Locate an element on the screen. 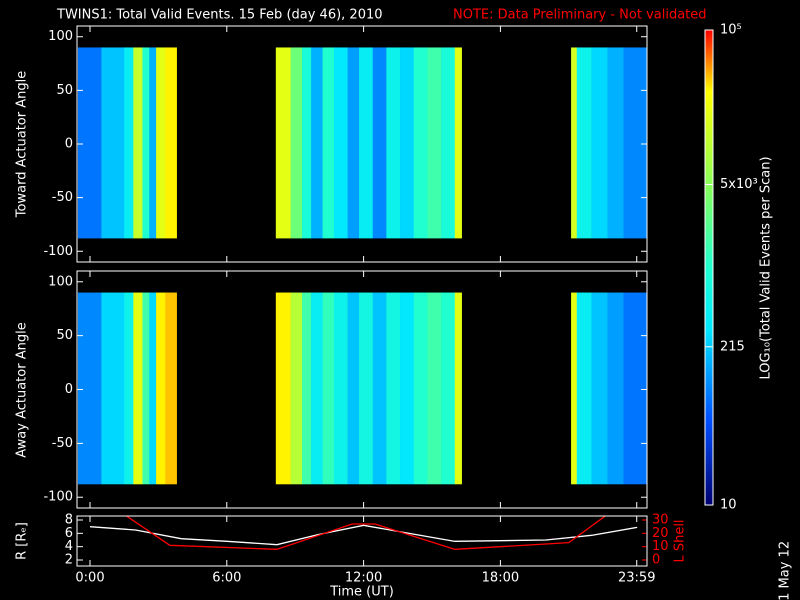 This screenshot has width=800, height=600. colorbar-label: LOG₁₀(Total Valid Events per Scan) is located at coordinates (766, 267).